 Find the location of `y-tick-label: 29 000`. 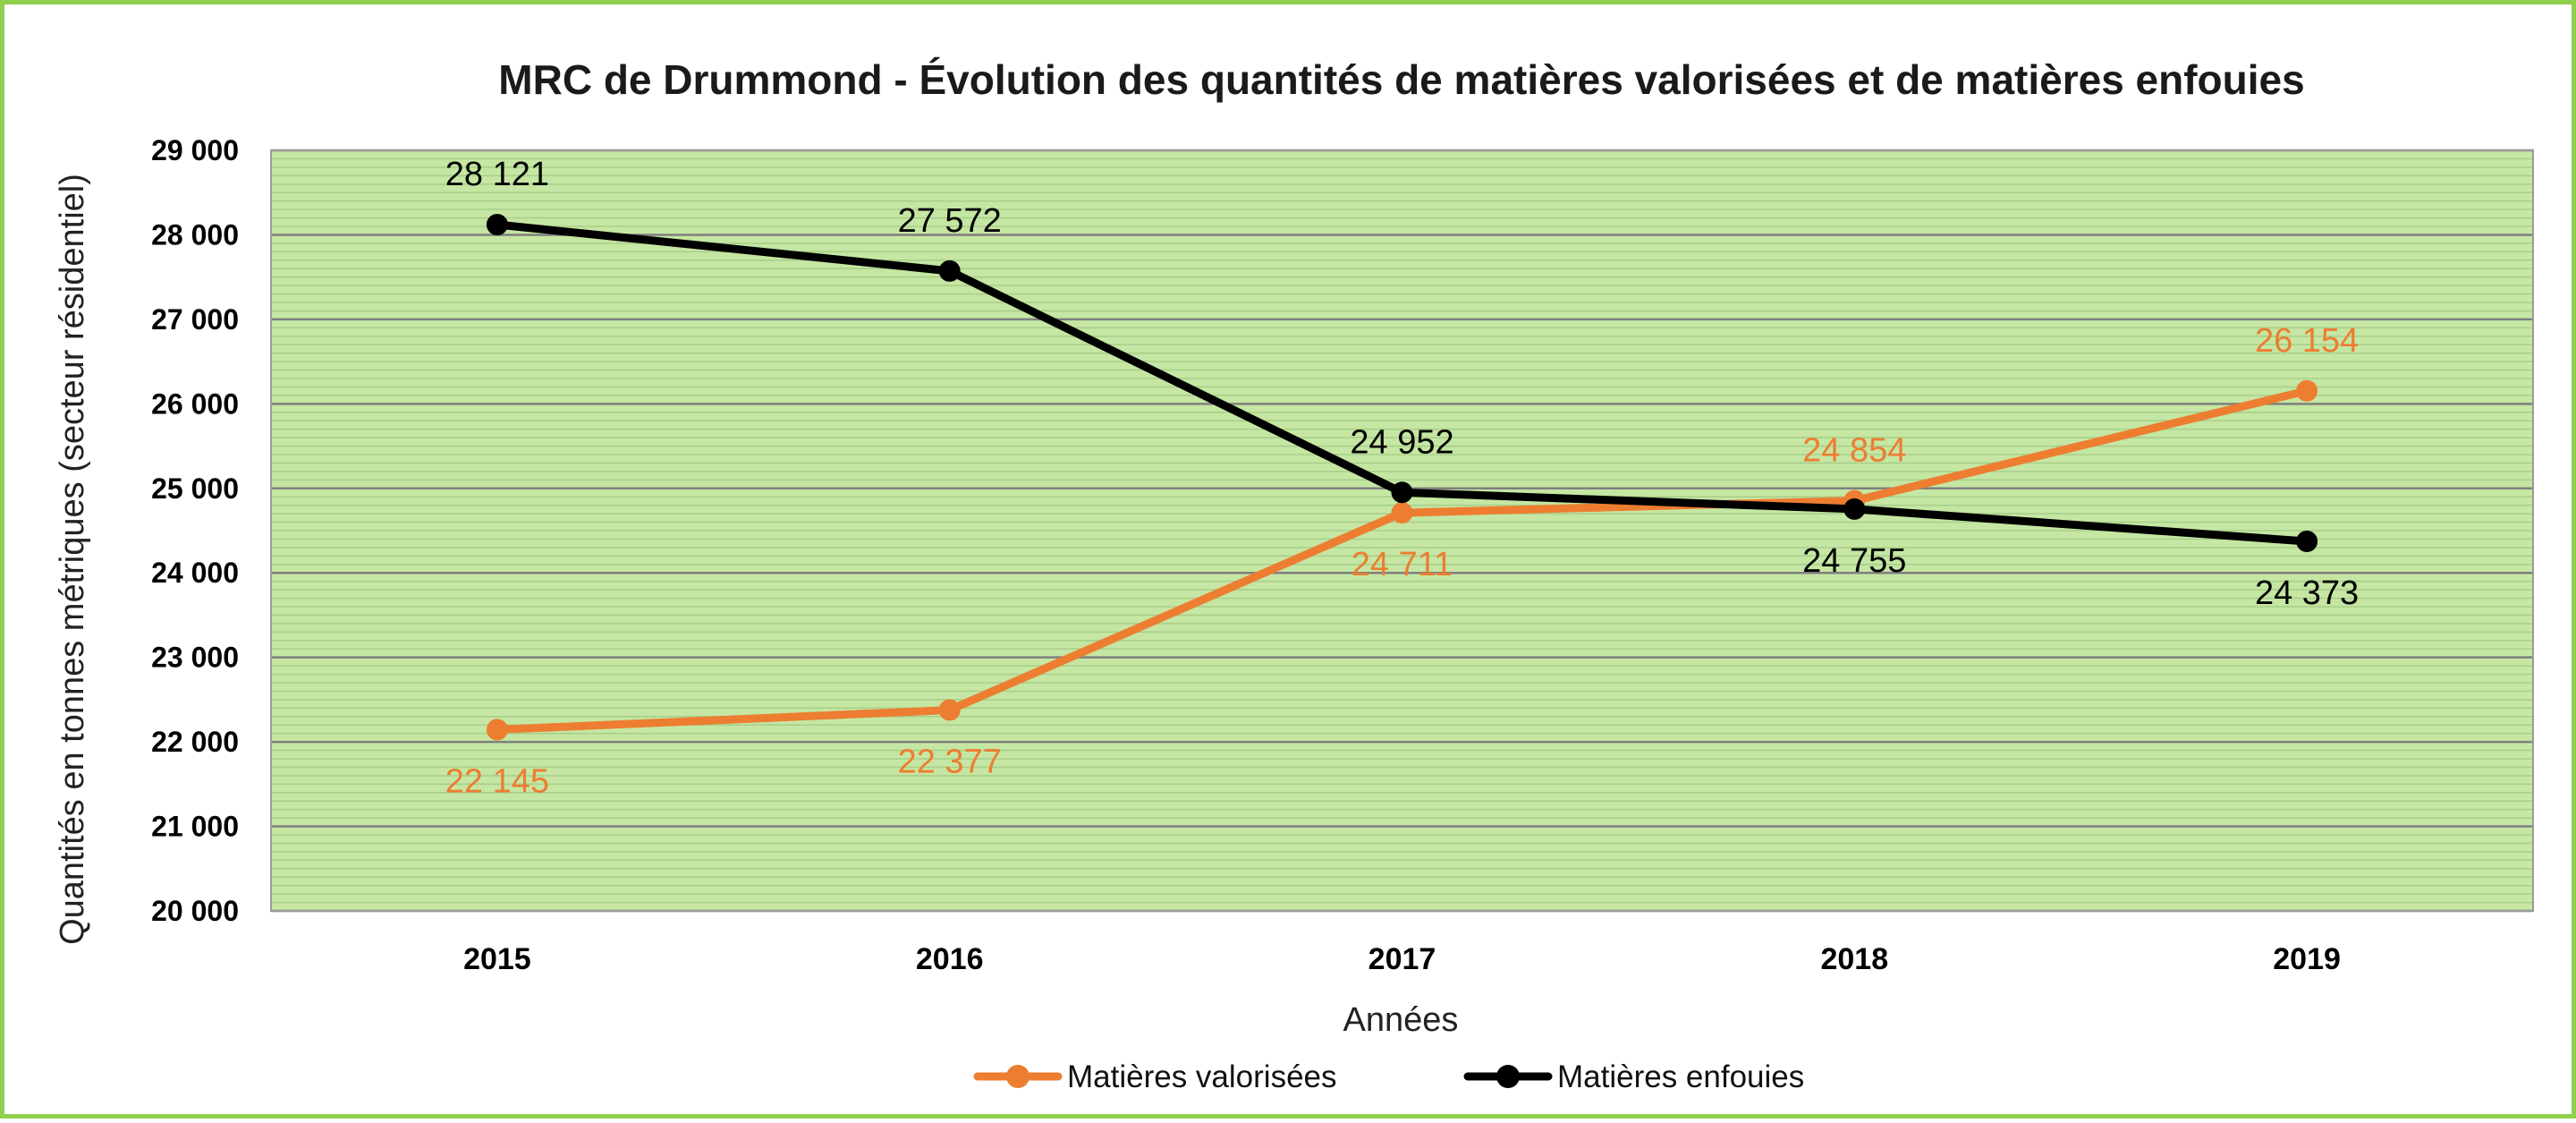

y-tick-label: 29 000 is located at coordinates (195, 150).